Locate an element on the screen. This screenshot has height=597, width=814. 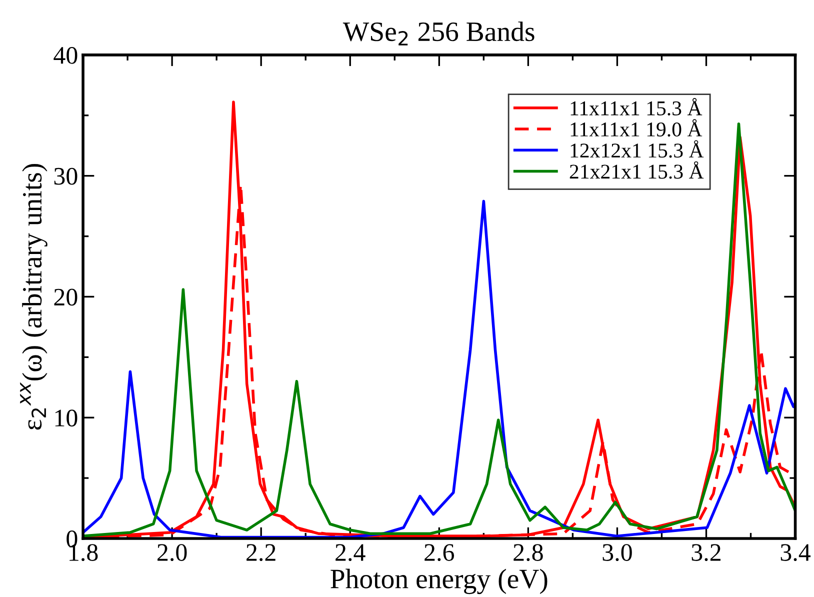
legend-label: 11x11x1 15.3 Å is located at coordinates (636, 107).